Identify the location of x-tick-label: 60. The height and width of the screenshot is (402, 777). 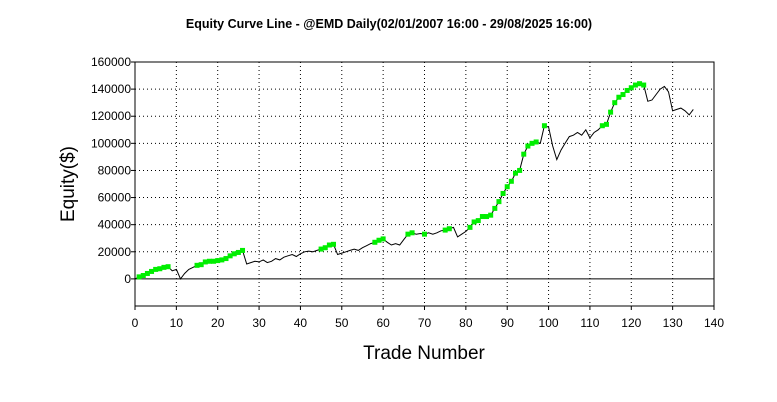
(383, 323).